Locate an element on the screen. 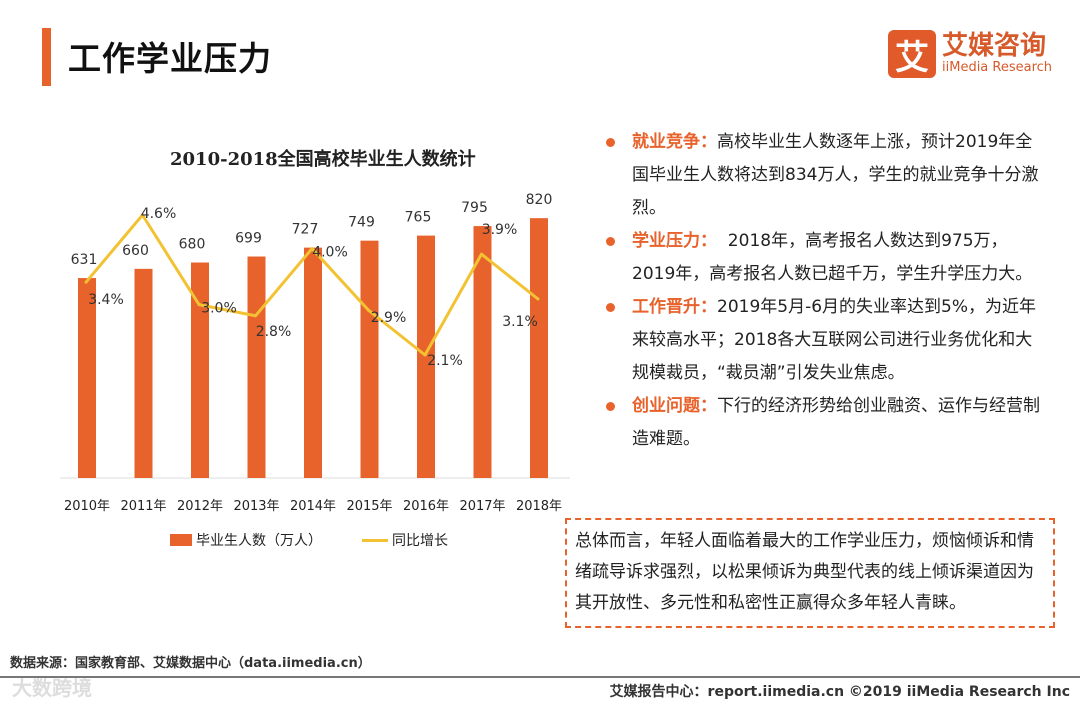  legend-bar-swatch is located at coordinates (181, 540).